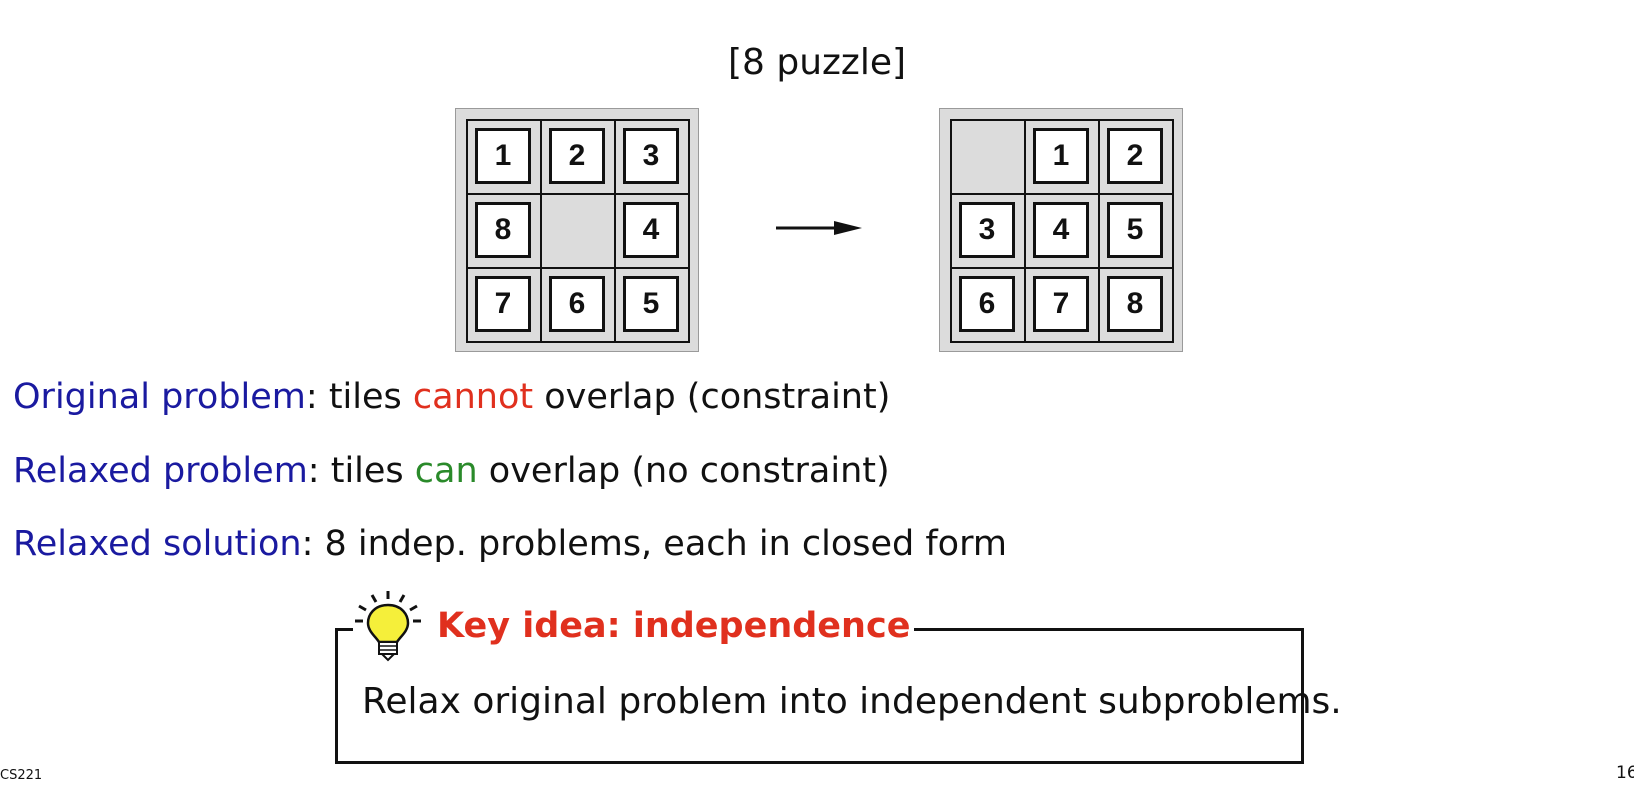  I want to click on course-label: CS221, so click(21, 775).